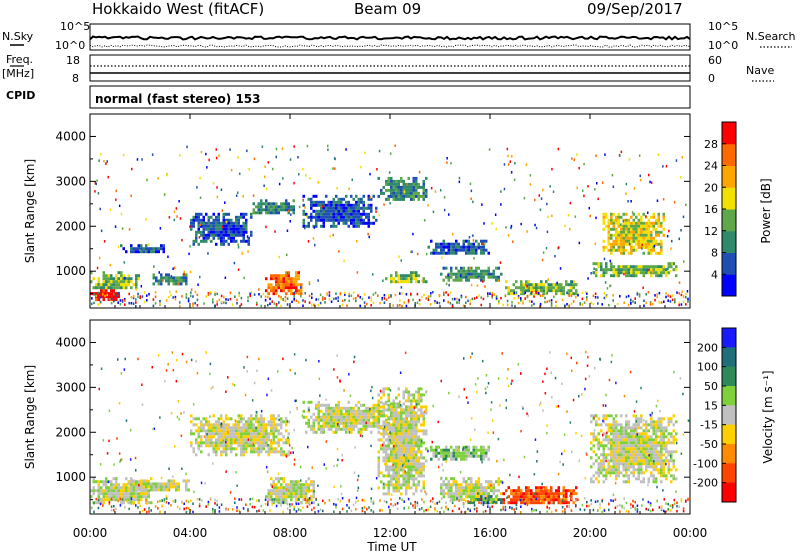 Image resolution: width=800 pixels, height=554 pixels. What do you see at coordinates (30, 211) in the screenshot?
I see `power-y-axis-label: Slant Range [km]` at bounding box center [30, 211].